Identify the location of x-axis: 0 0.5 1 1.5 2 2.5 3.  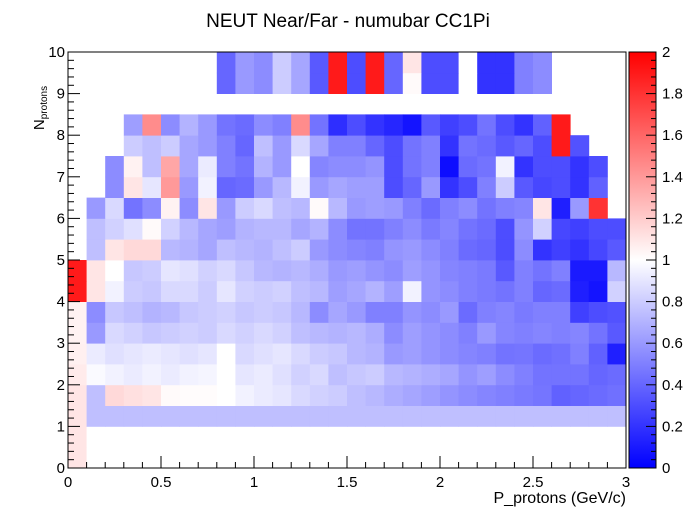
(347, 473).